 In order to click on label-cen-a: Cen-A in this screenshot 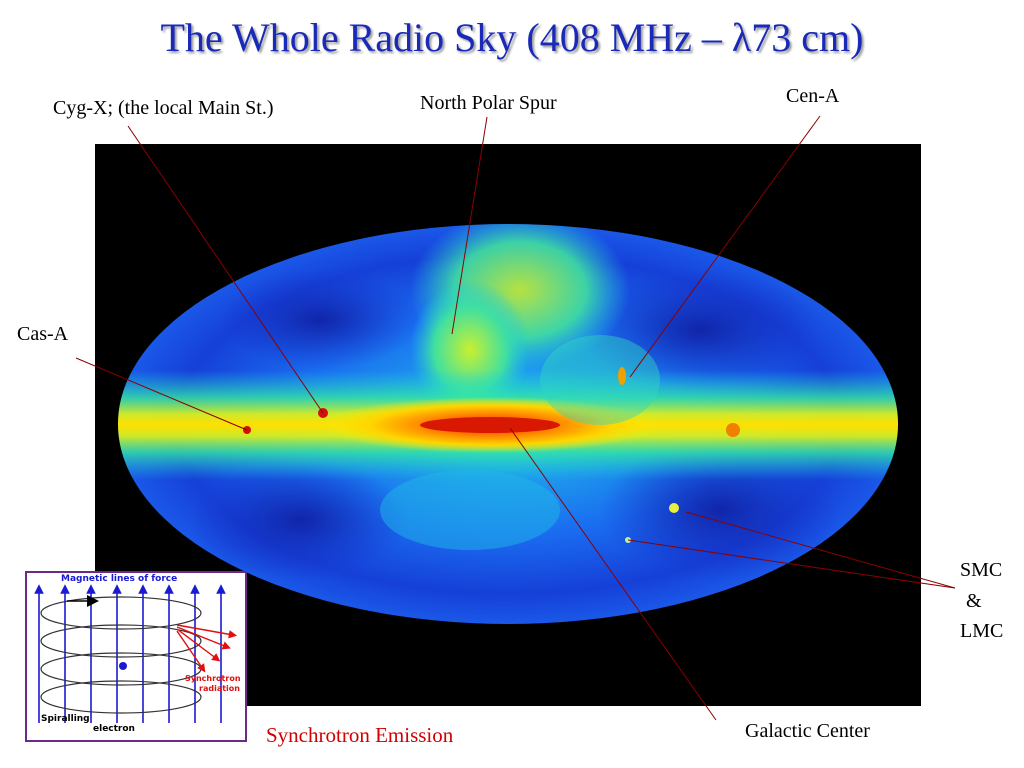, I will do `click(813, 96)`.